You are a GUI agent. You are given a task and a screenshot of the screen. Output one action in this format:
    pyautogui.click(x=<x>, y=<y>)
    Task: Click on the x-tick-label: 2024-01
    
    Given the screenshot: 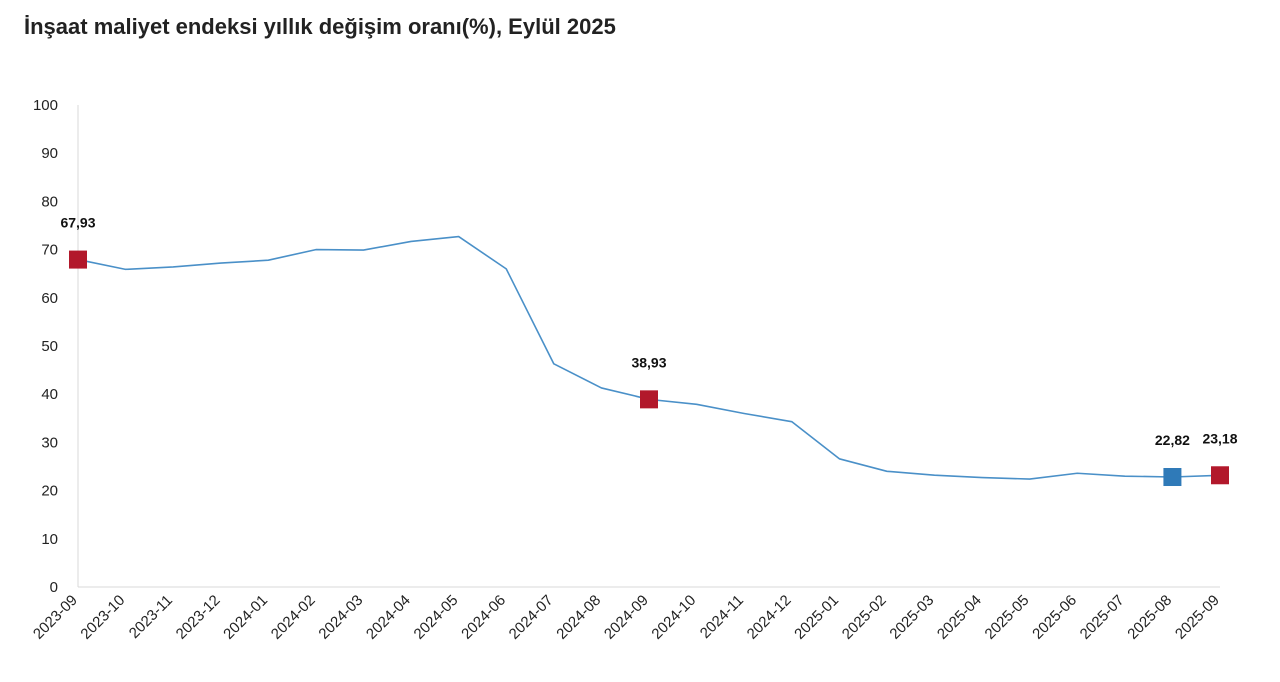 What is the action you would take?
    pyautogui.click(x=245, y=617)
    